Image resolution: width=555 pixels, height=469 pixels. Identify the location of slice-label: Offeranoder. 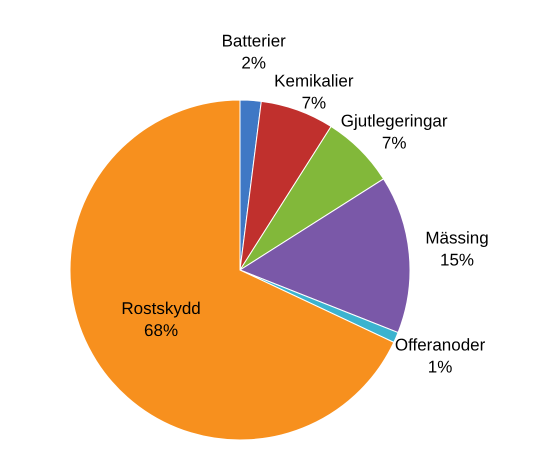
(440, 345).